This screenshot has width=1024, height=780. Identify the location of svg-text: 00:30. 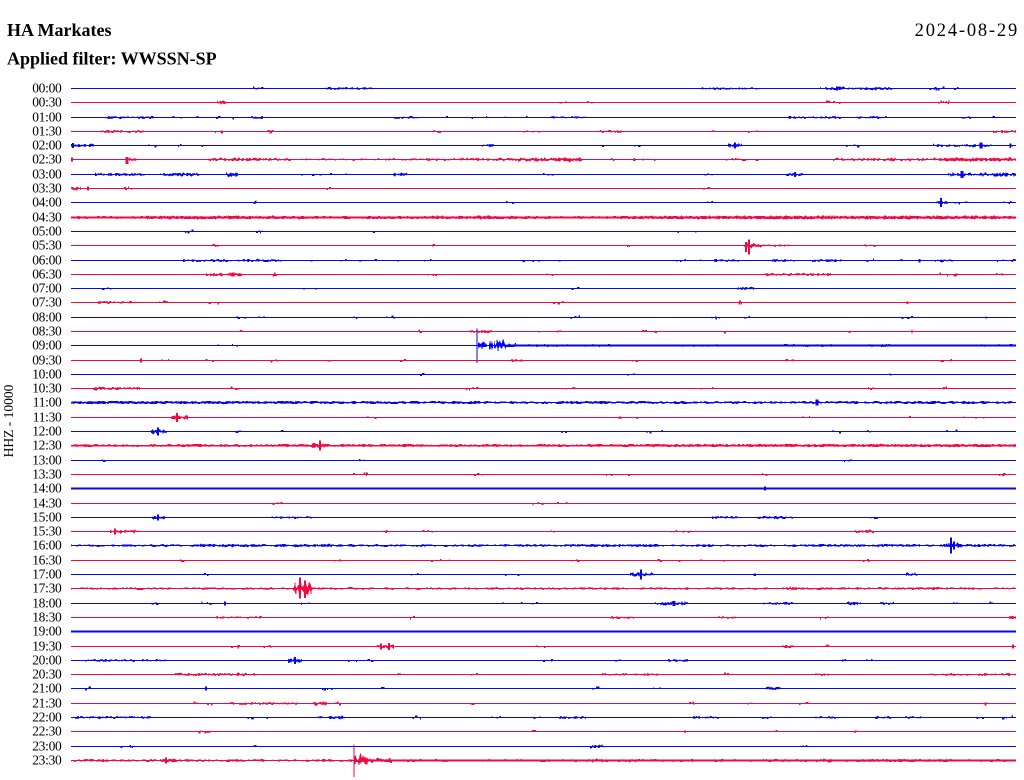
(47, 101).